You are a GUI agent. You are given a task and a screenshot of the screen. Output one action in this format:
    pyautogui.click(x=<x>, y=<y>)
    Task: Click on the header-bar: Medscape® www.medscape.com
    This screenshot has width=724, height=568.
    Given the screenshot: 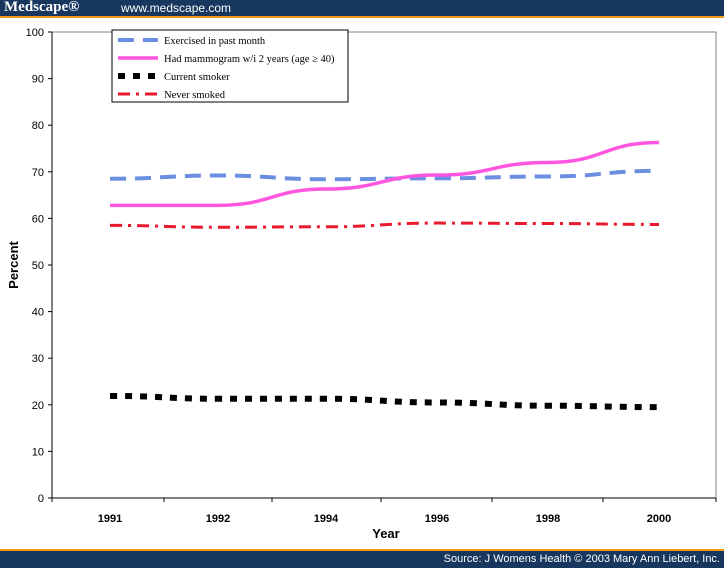 What is the action you would take?
    pyautogui.click(x=362, y=8)
    